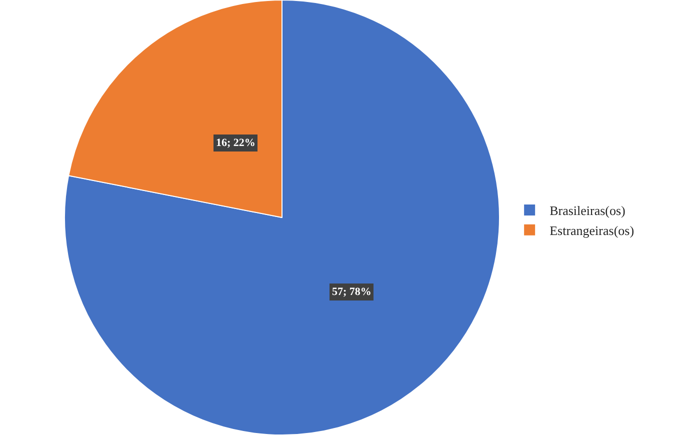 This screenshot has width=684, height=440. What do you see at coordinates (592, 230) in the screenshot?
I see `legend-label: Estrangeiras(os)` at bounding box center [592, 230].